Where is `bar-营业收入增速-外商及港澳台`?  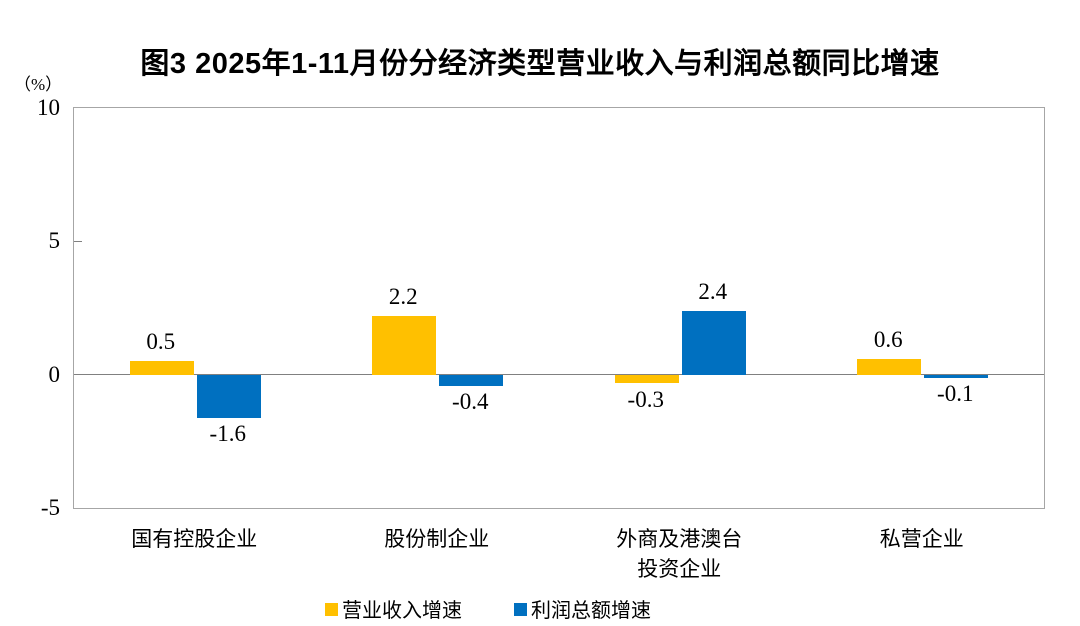 bar-营业收入增速-外商及港澳台 is located at coordinates (646, 379).